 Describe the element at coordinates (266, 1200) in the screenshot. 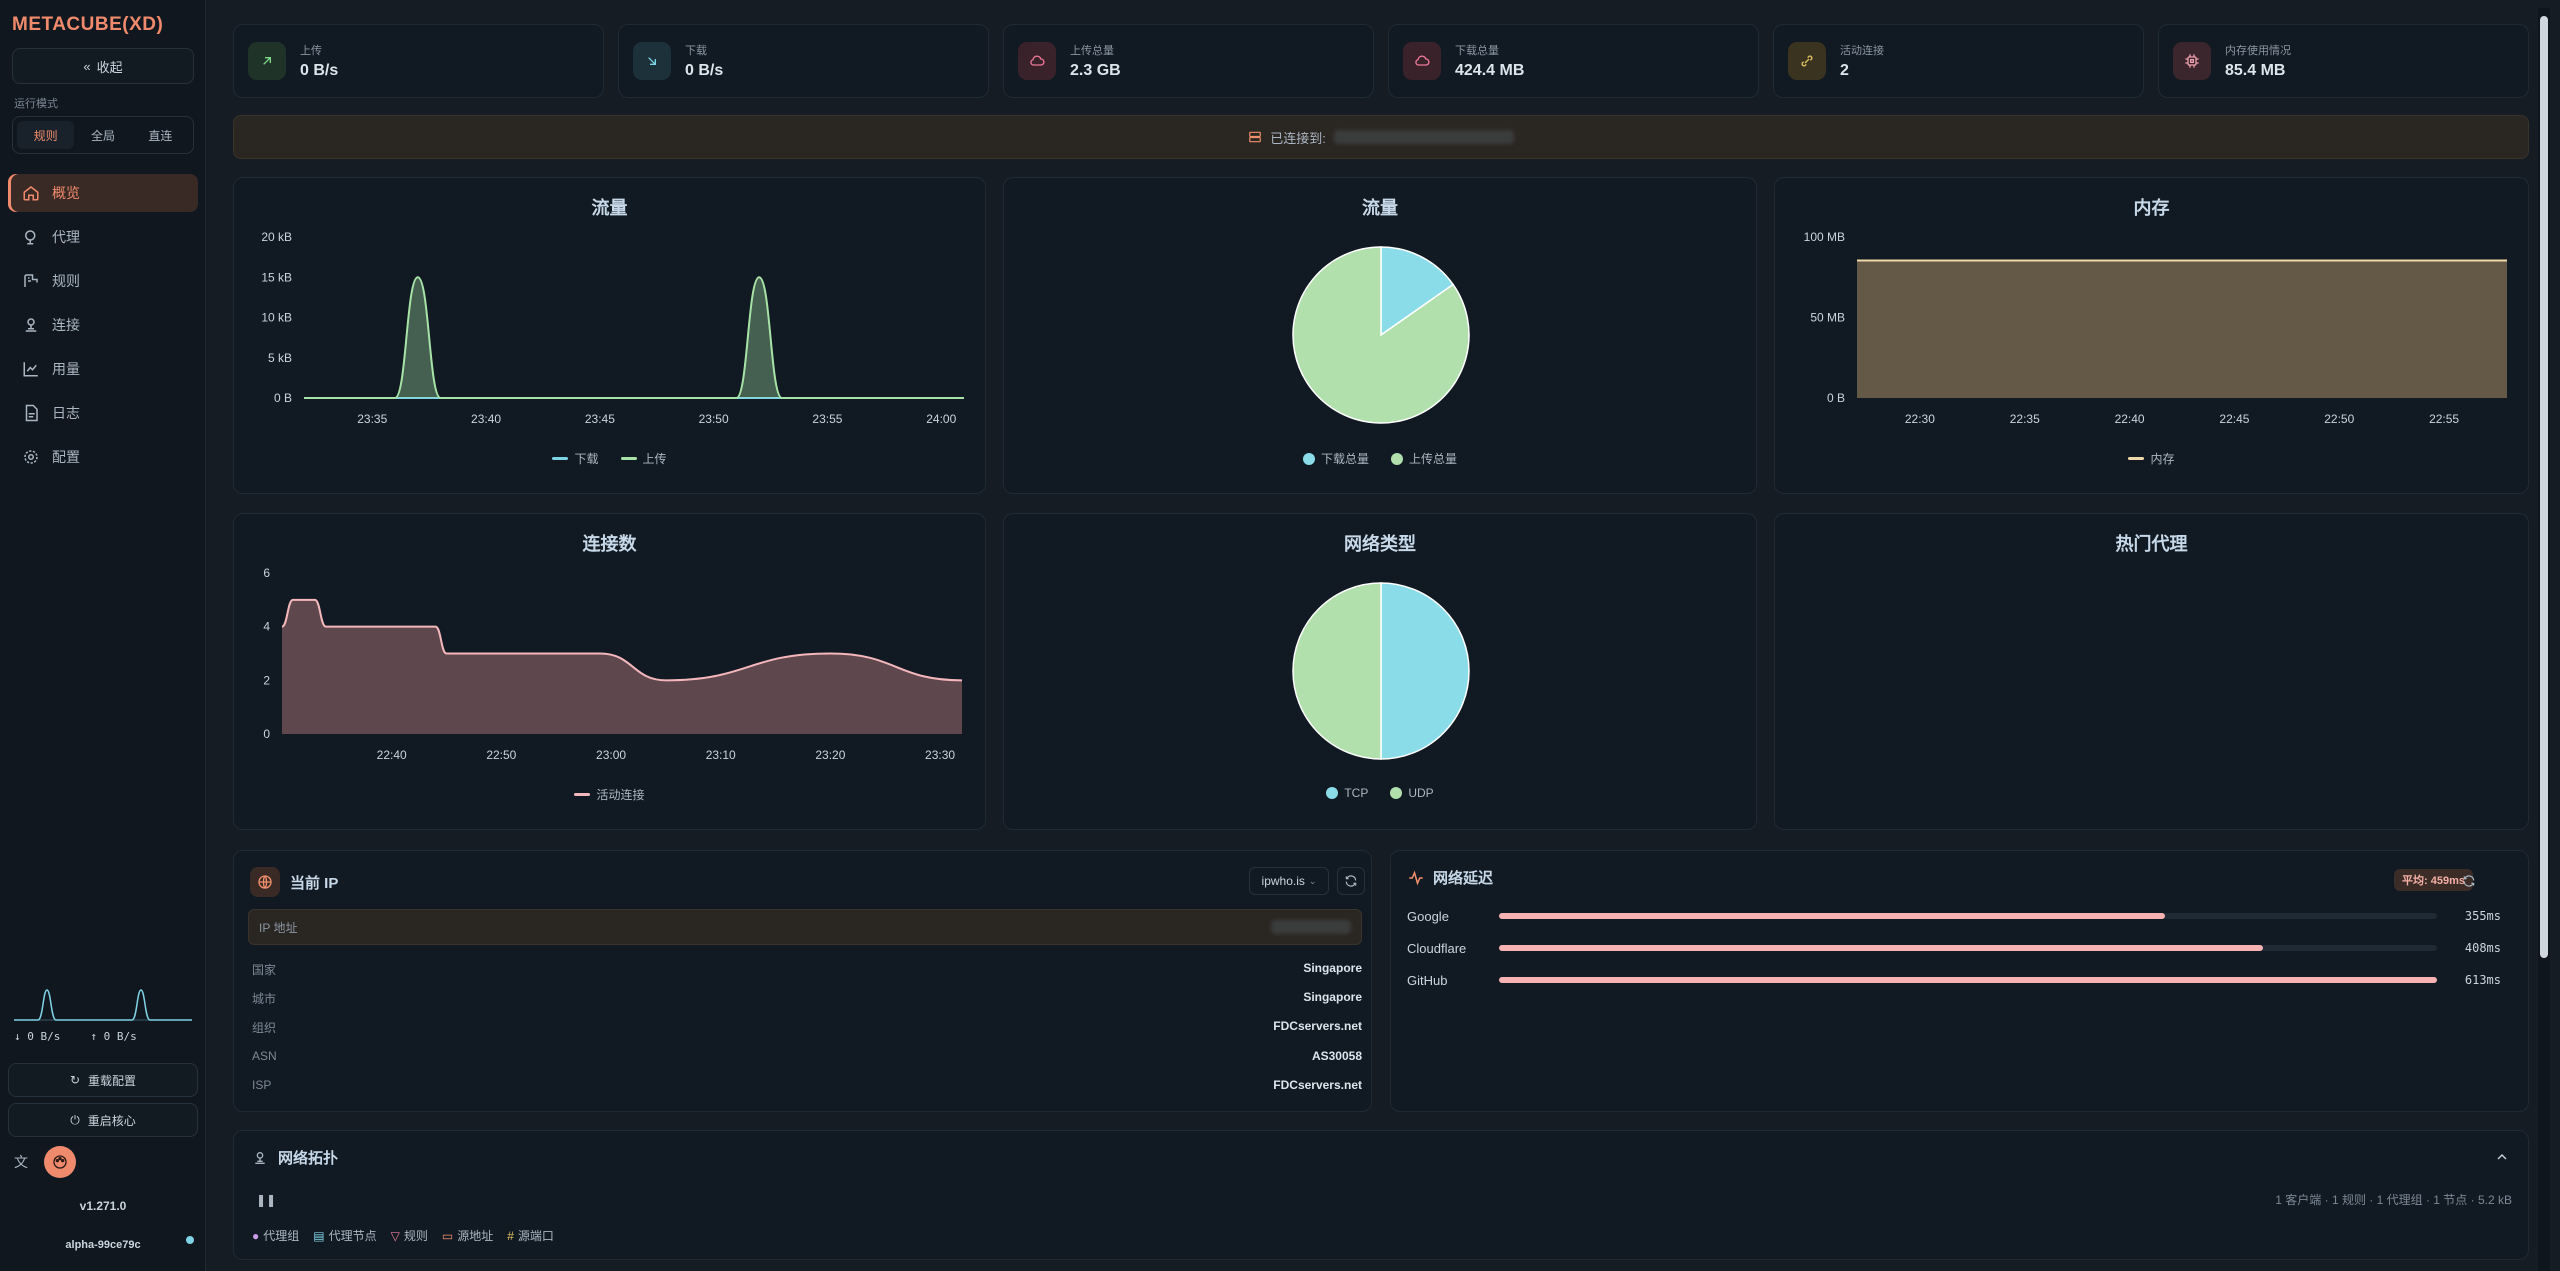

I see `pause-icon: ❚❚` at that location.